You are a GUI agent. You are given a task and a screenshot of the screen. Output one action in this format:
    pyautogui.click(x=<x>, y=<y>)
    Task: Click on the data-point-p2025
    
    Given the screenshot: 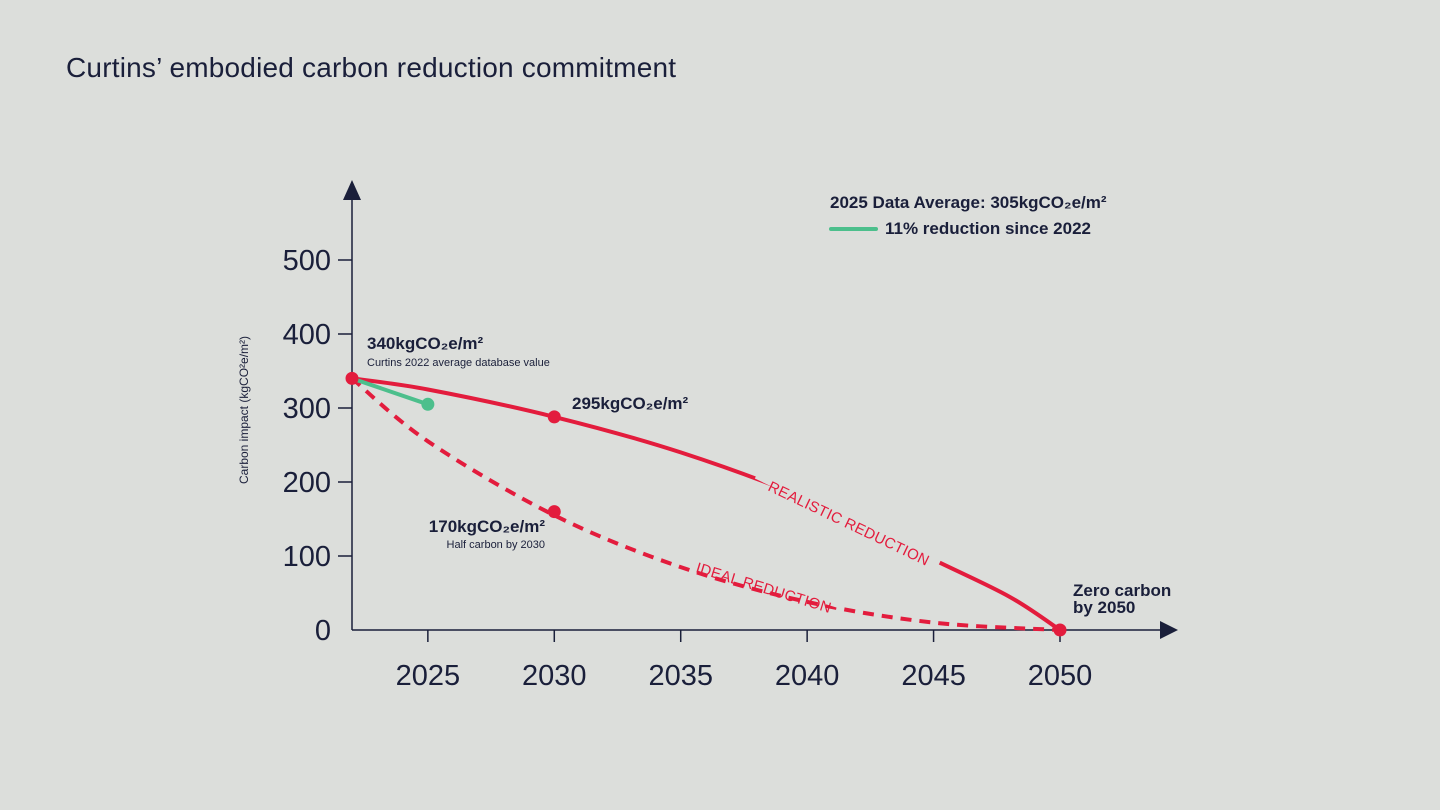 What is the action you would take?
    pyautogui.click(x=428, y=404)
    